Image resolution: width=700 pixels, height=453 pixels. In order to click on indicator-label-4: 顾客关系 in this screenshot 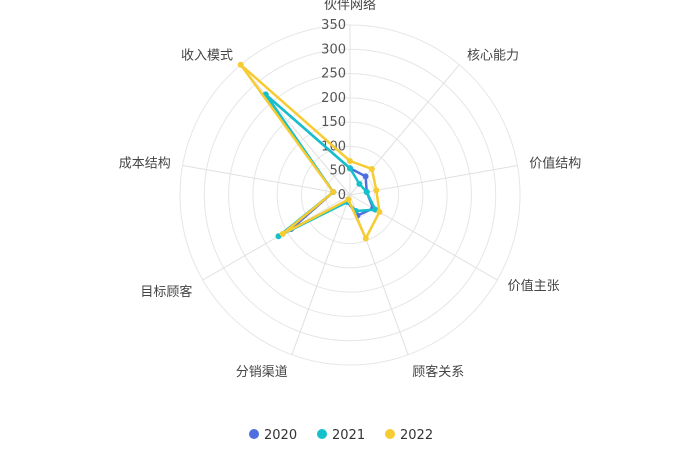, I will do `click(438, 372)`.